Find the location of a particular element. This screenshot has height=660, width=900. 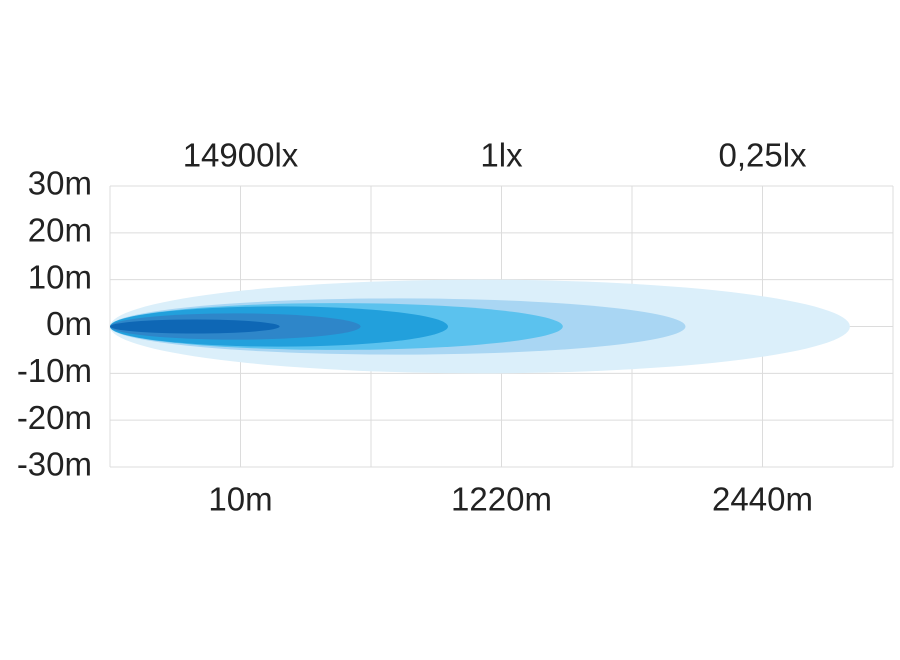

y-tick-label: 0m is located at coordinates (69, 323).